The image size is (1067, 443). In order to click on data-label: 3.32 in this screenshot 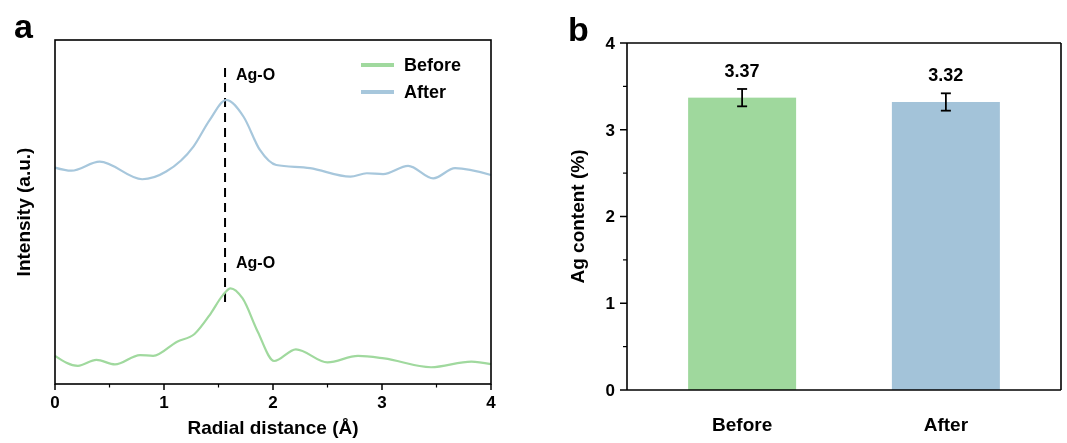, I will do `click(946, 75)`.